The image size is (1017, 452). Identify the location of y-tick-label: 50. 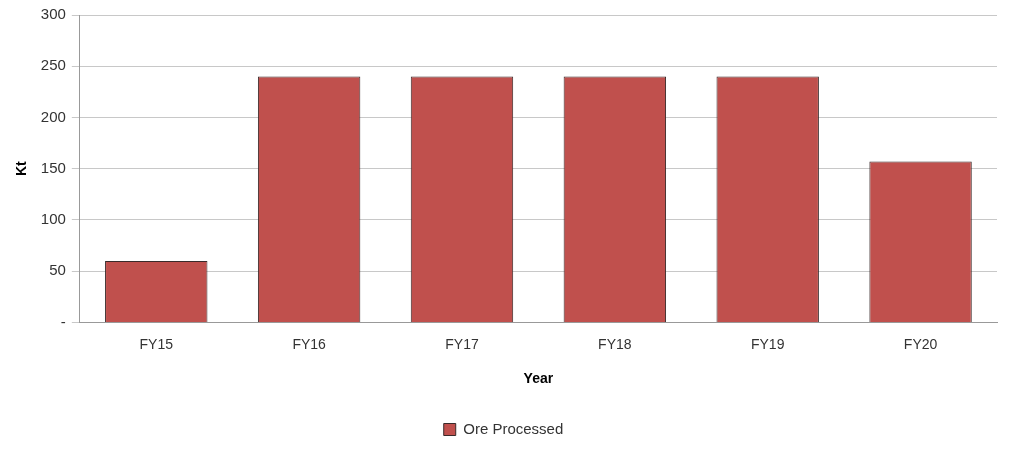
(57, 270).